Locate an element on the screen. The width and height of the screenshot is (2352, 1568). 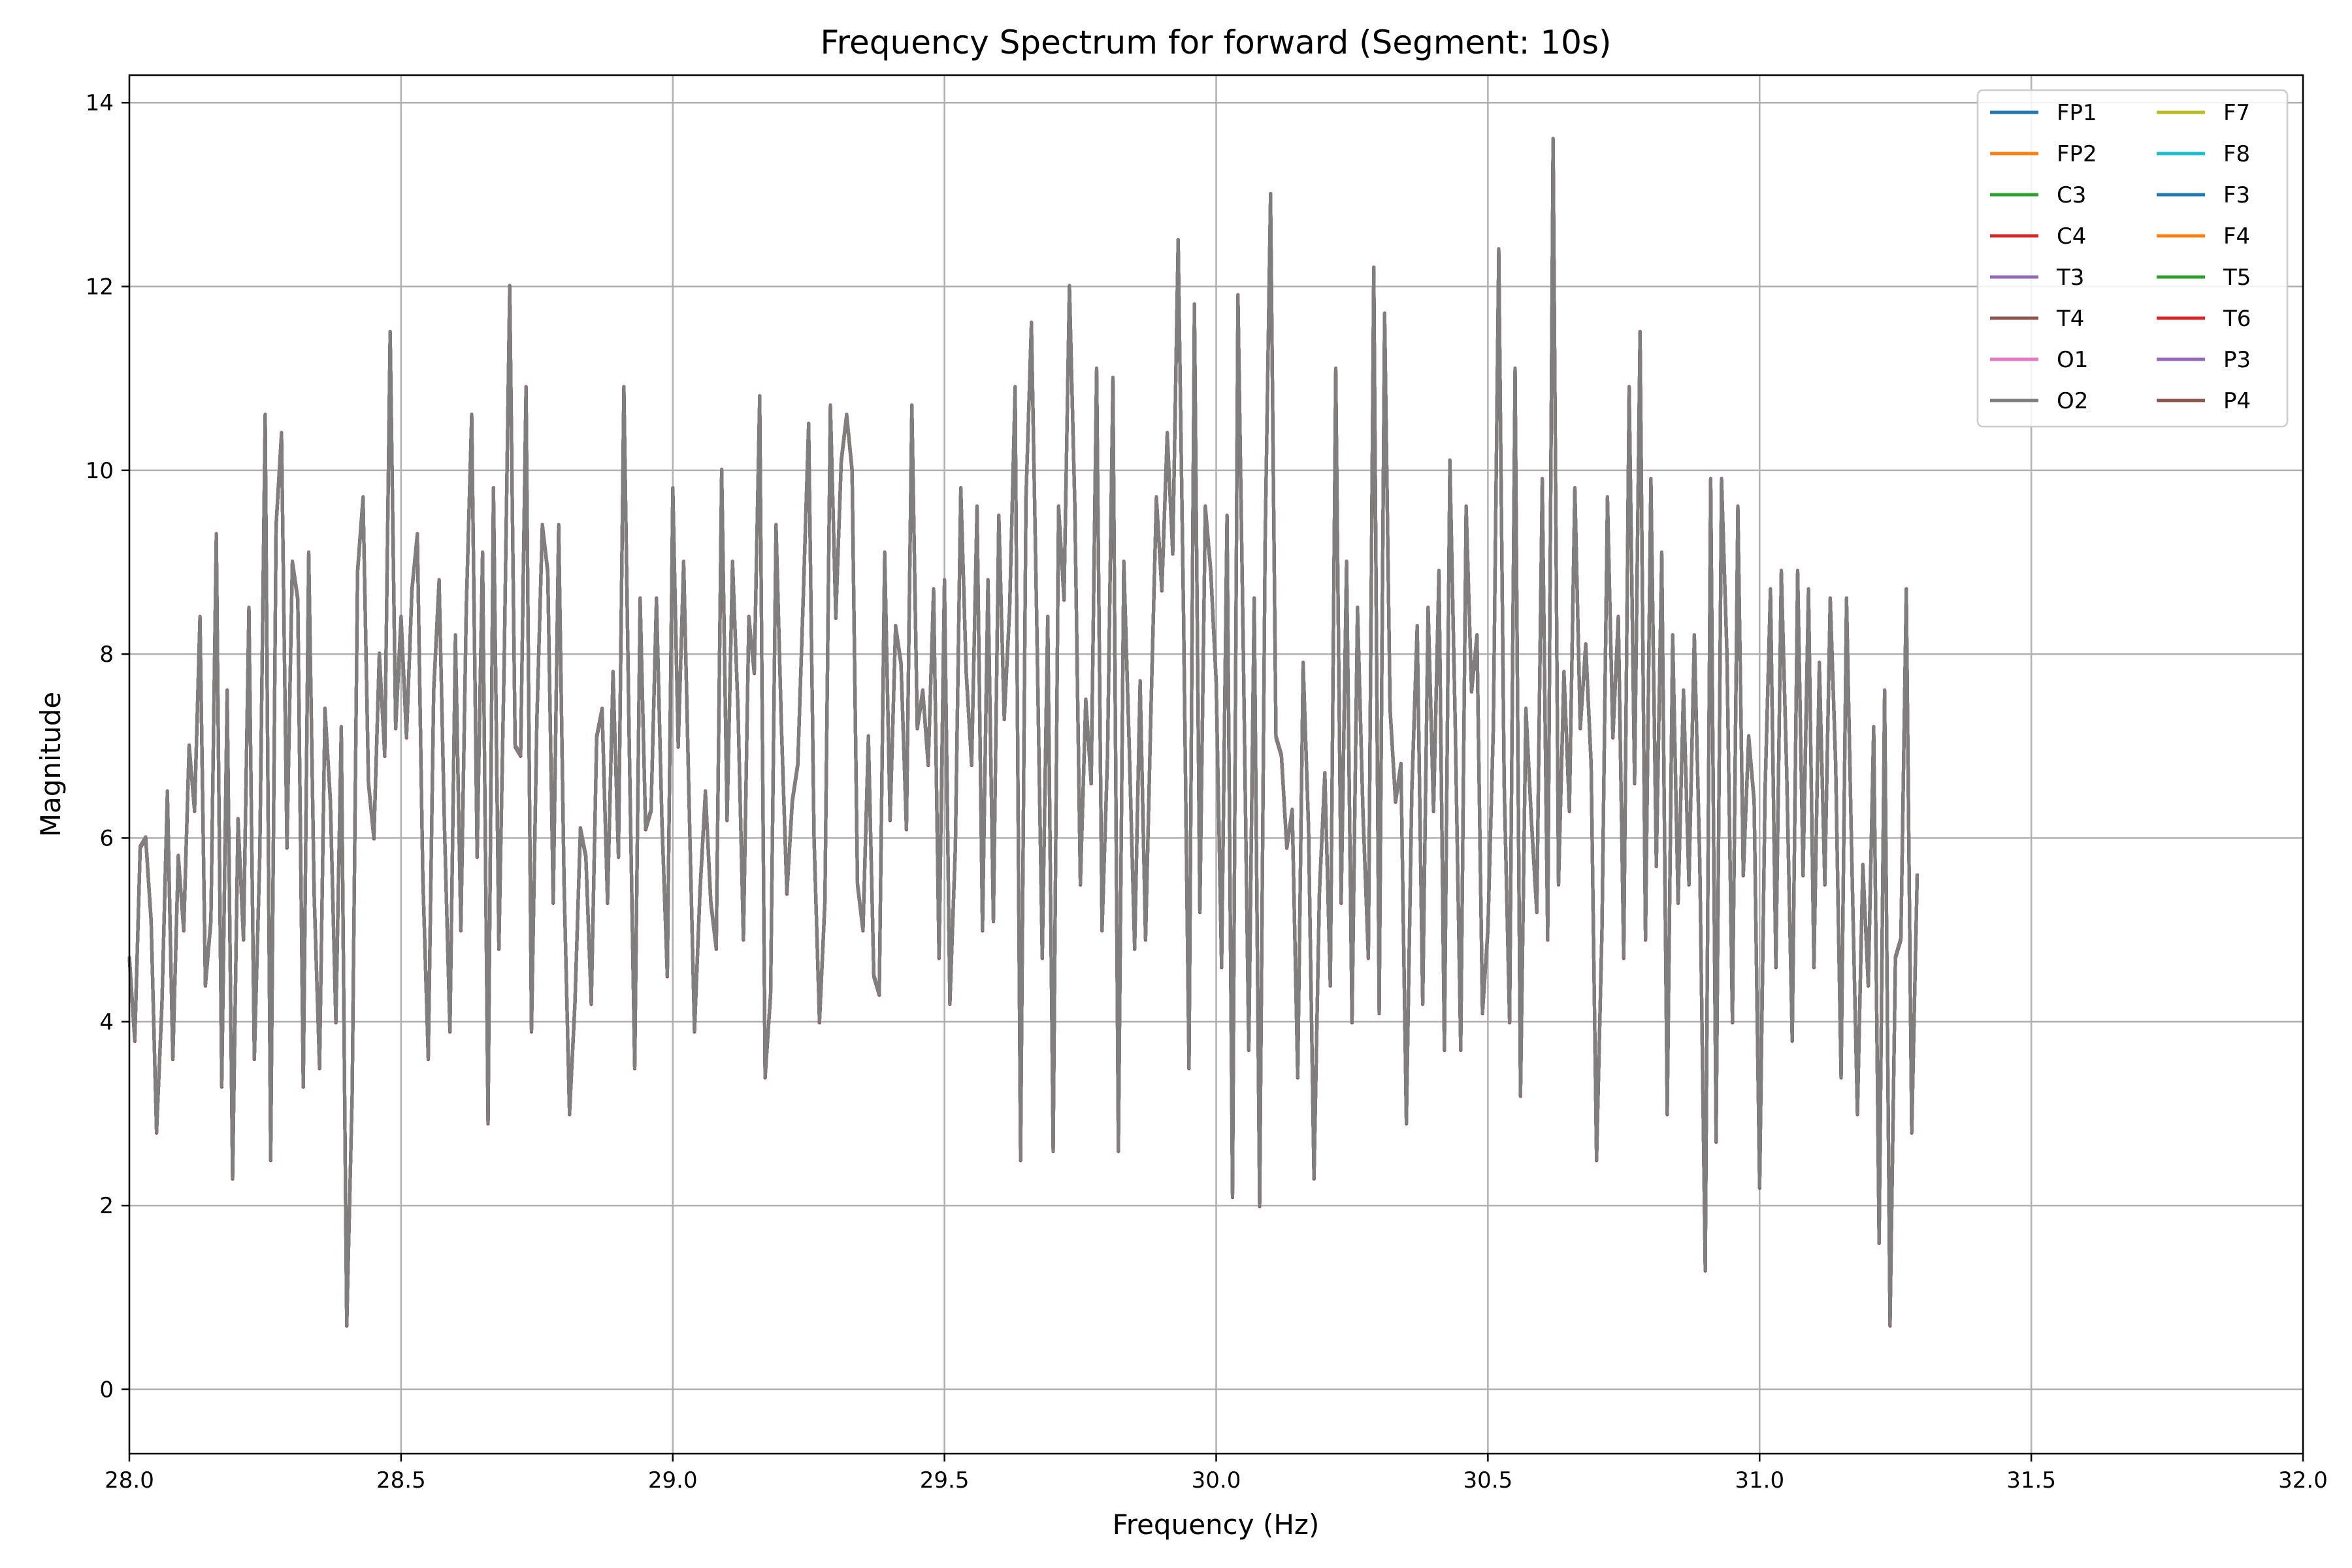
x-axis-ticks: 28.0 28.5 29.0 29.5 30.0 30.5 31.0 31.5 32.0 is located at coordinates (1216, 1474).